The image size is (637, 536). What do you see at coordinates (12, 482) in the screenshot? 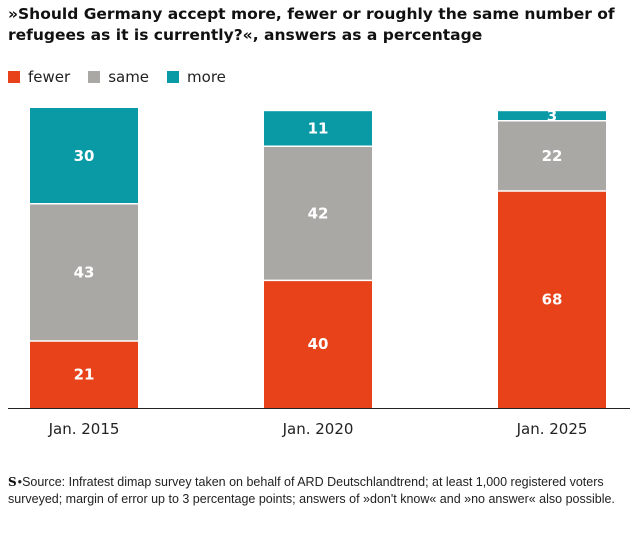
I see `spiegel-logo-icon: S` at bounding box center [12, 482].